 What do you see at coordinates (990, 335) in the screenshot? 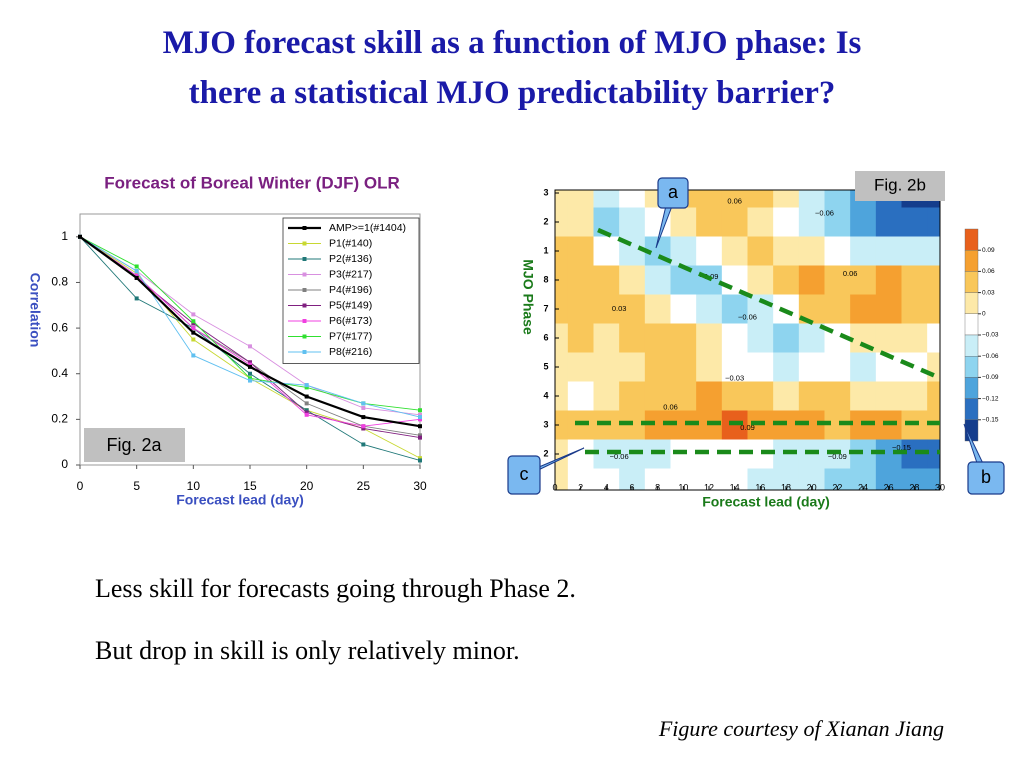
I see `colorbar-label: −0.03` at bounding box center [990, 335].